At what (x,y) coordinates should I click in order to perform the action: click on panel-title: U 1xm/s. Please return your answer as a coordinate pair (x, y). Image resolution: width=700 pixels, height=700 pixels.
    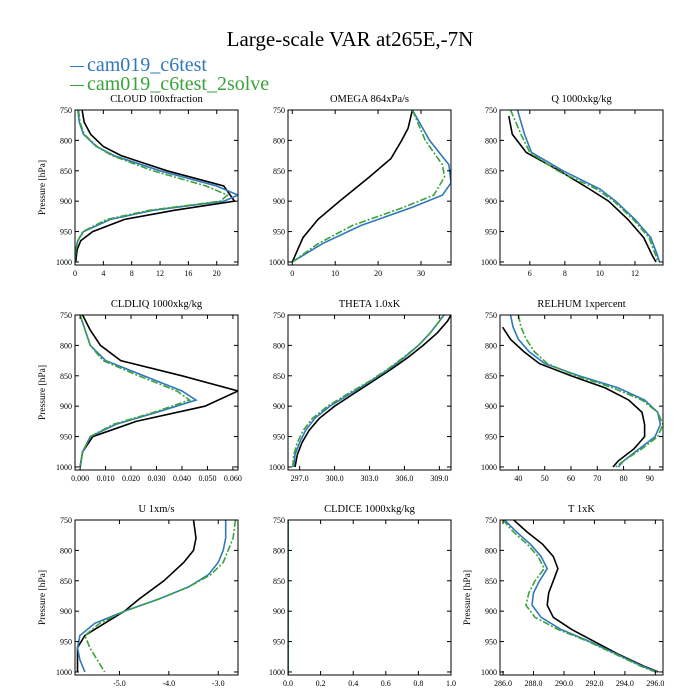
    Looking at the image, I should click on (157, 509).